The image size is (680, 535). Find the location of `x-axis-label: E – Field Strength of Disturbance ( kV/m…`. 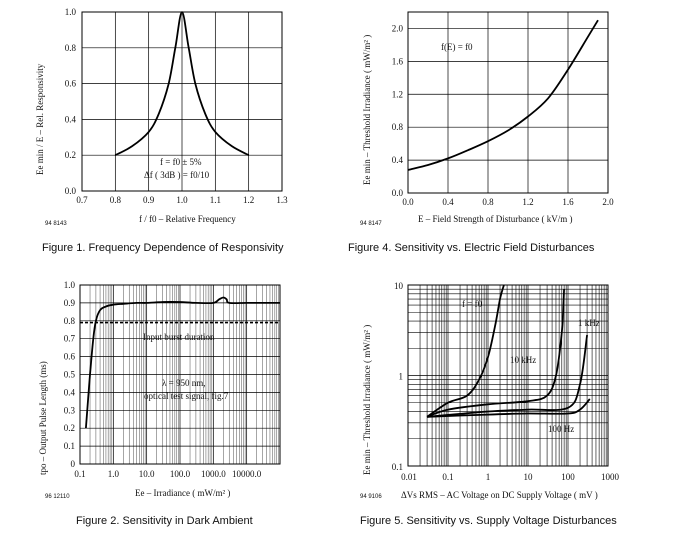

x-axis-label: E – Field Strength of Disturbance ( kV/m… is located at coordinates (495, 219).